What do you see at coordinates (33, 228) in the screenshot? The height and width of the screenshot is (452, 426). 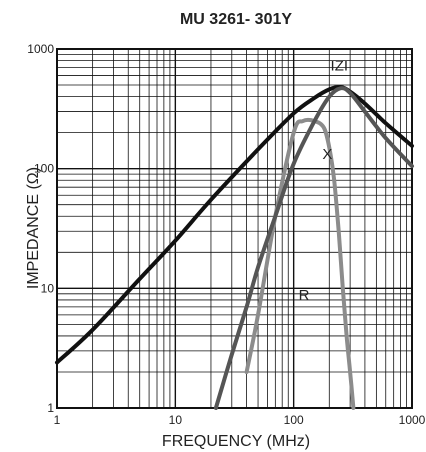 I see `y-axis-title: IMPEDANCE (Ω)` at bounding box center [33, 228].